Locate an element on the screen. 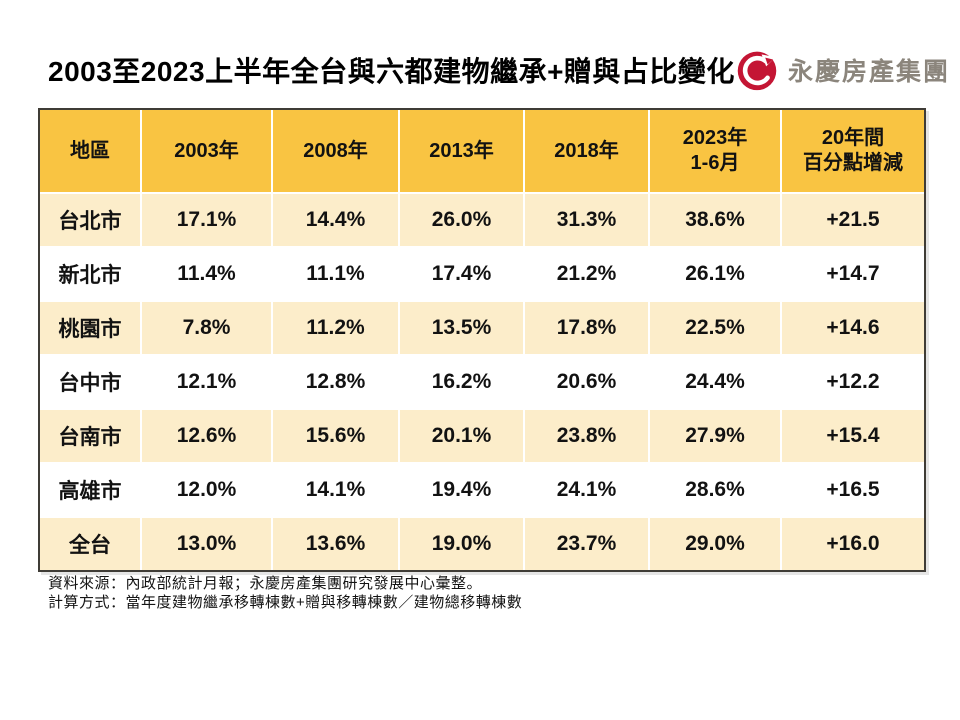 The image size is (960, 720). table-row-kaohsiung: 高雄市 12.0% 14.1% 19.4% 24.1% 28.6% +16.5 is located at coordinates (482, 489).